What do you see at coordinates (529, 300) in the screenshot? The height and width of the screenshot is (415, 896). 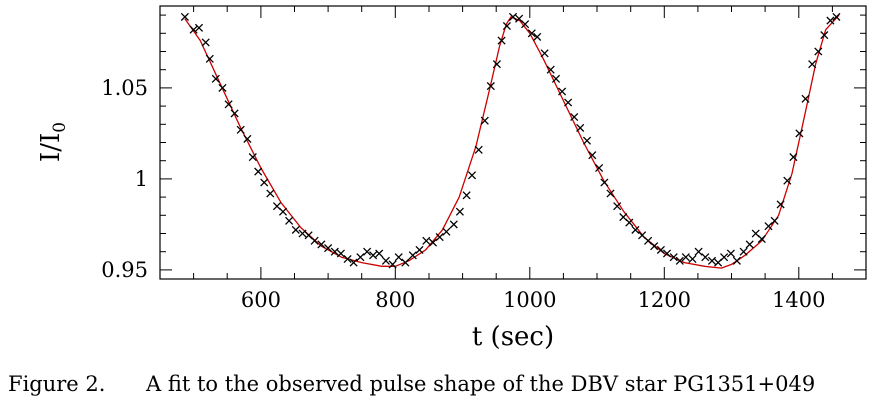 I see `x-tick-label: 1000` at bounding box center [529, 300].